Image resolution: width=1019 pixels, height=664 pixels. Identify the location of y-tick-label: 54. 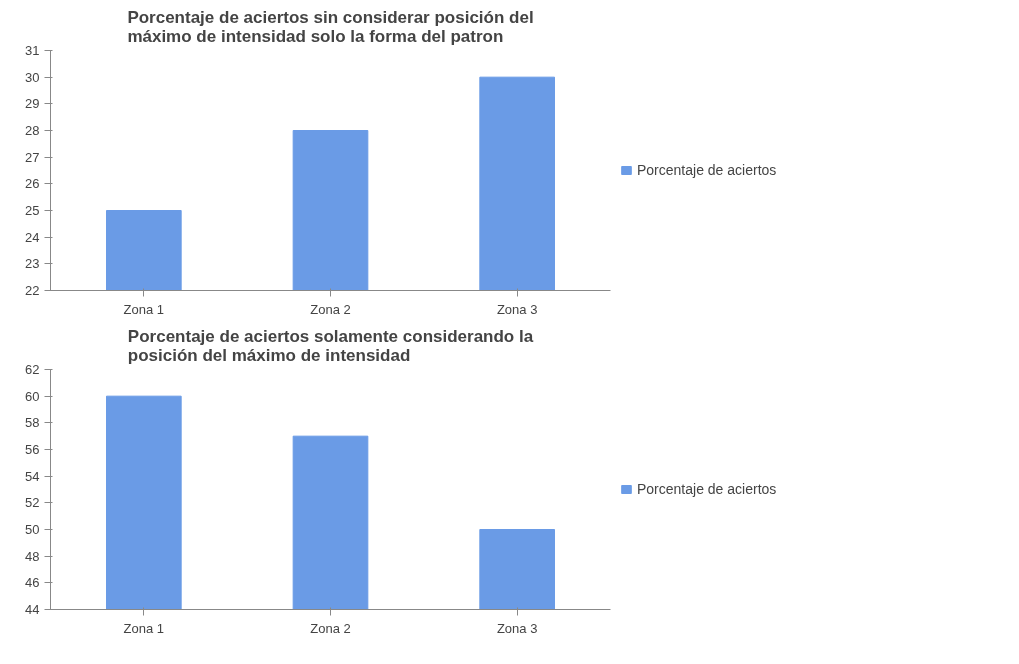
(32, 476).